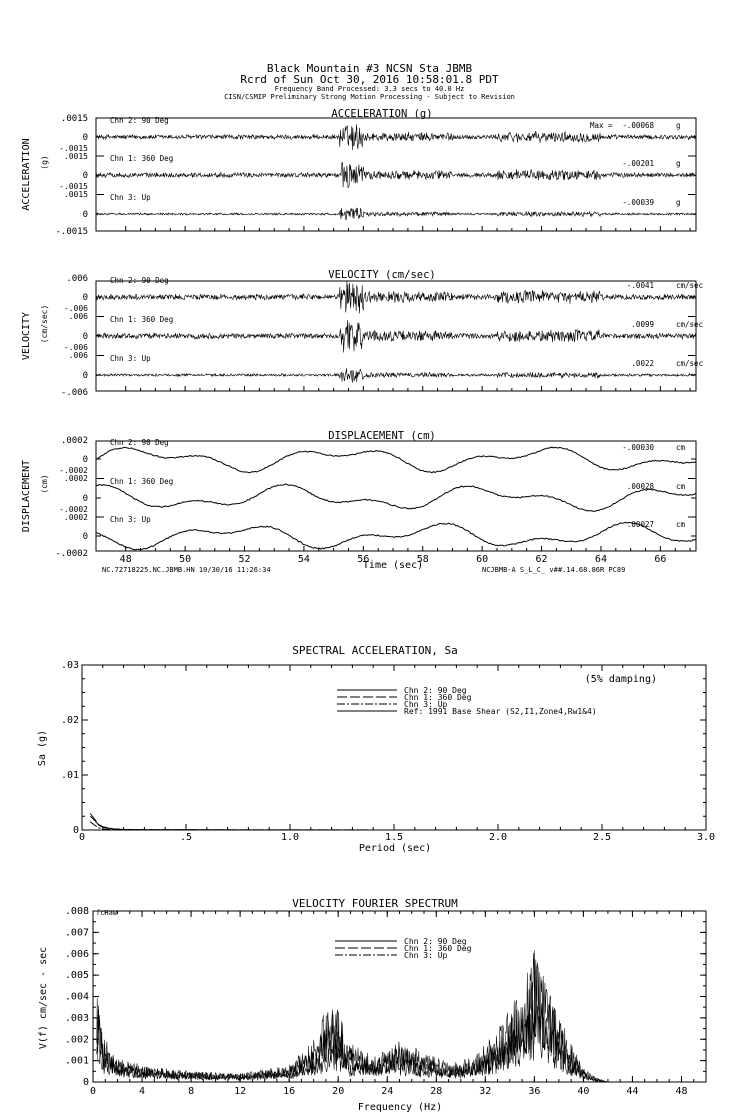 The height and width of the screenshot is (1115, 739). I want to click on fourier-legend-label: Chn 3: Up, so click(426, 955).